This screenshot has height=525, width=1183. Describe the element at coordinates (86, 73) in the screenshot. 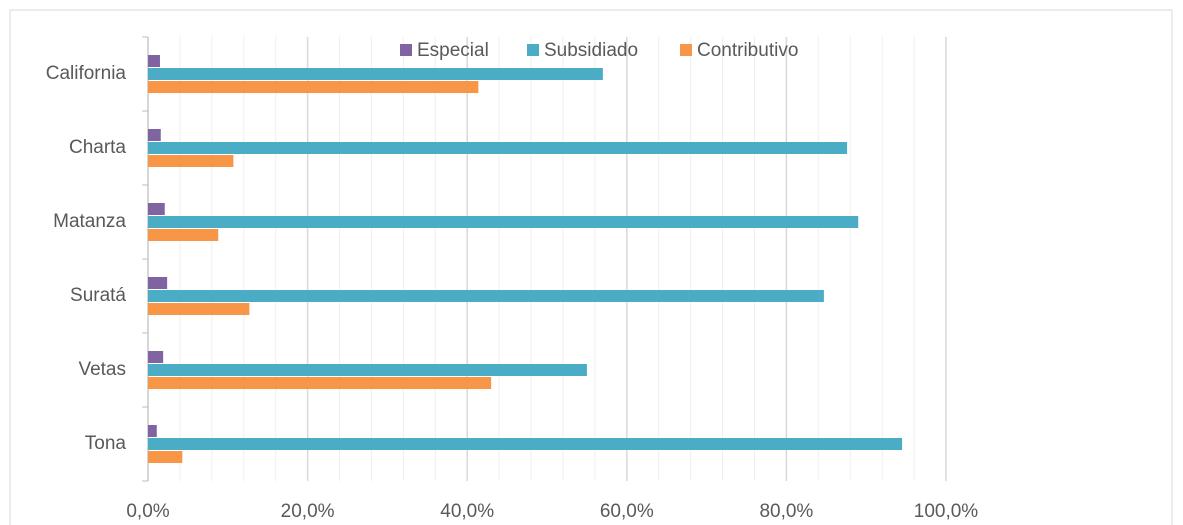

I see `y-tick-label: California` at that location.